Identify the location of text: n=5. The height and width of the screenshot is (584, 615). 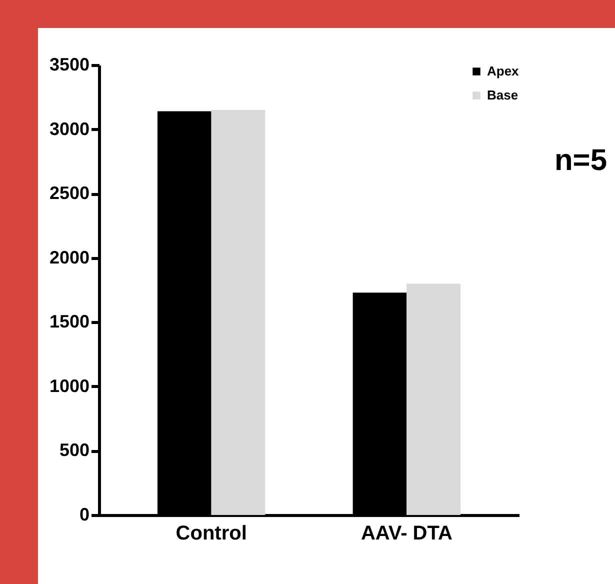
(580, 161).